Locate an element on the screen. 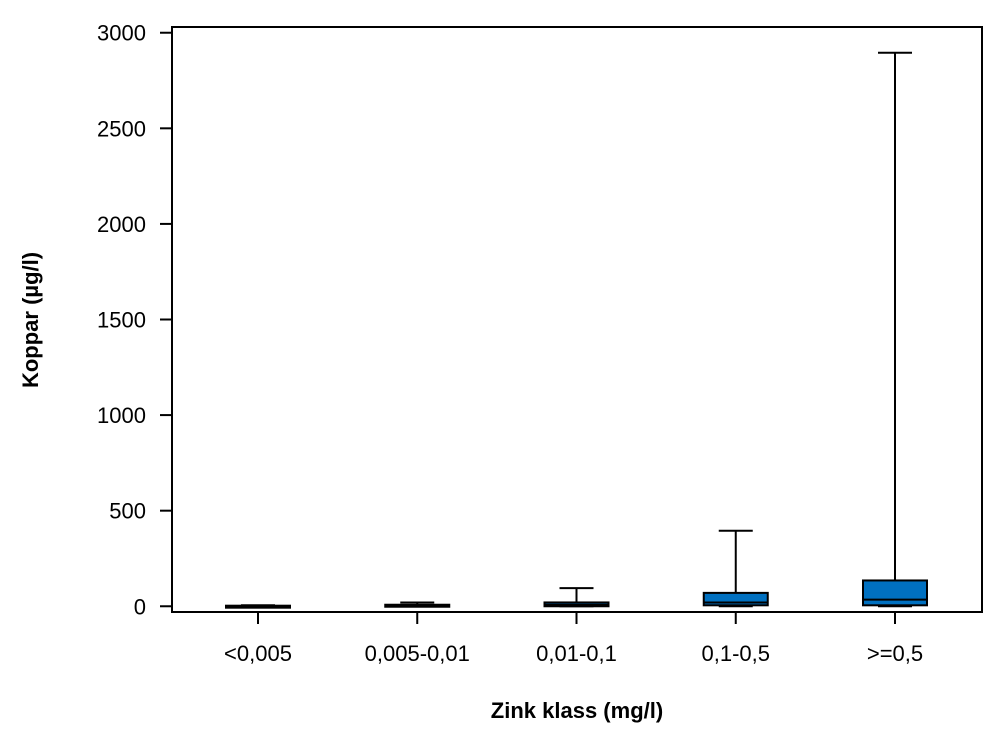 The height and width of the screenshot is (750, 1000). y-tick-label: 2500 is located at coordinates (121, 128).